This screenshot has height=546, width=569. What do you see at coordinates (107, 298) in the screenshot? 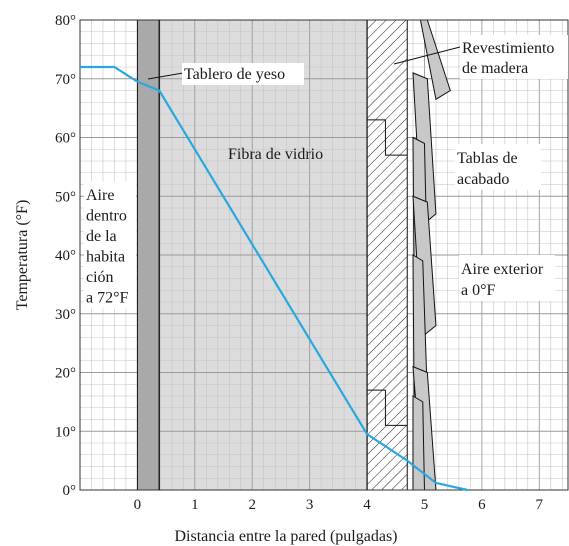
I see `aire-dentro-label: a 72°F` at bounding box center [107, 298].